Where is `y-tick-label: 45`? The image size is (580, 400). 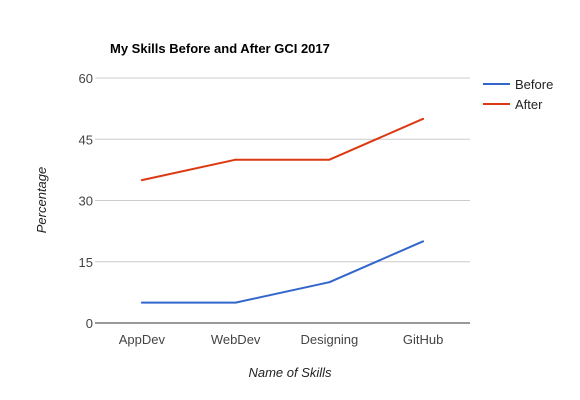 y-tick-label: 45 is located at coordinates (86, 139).